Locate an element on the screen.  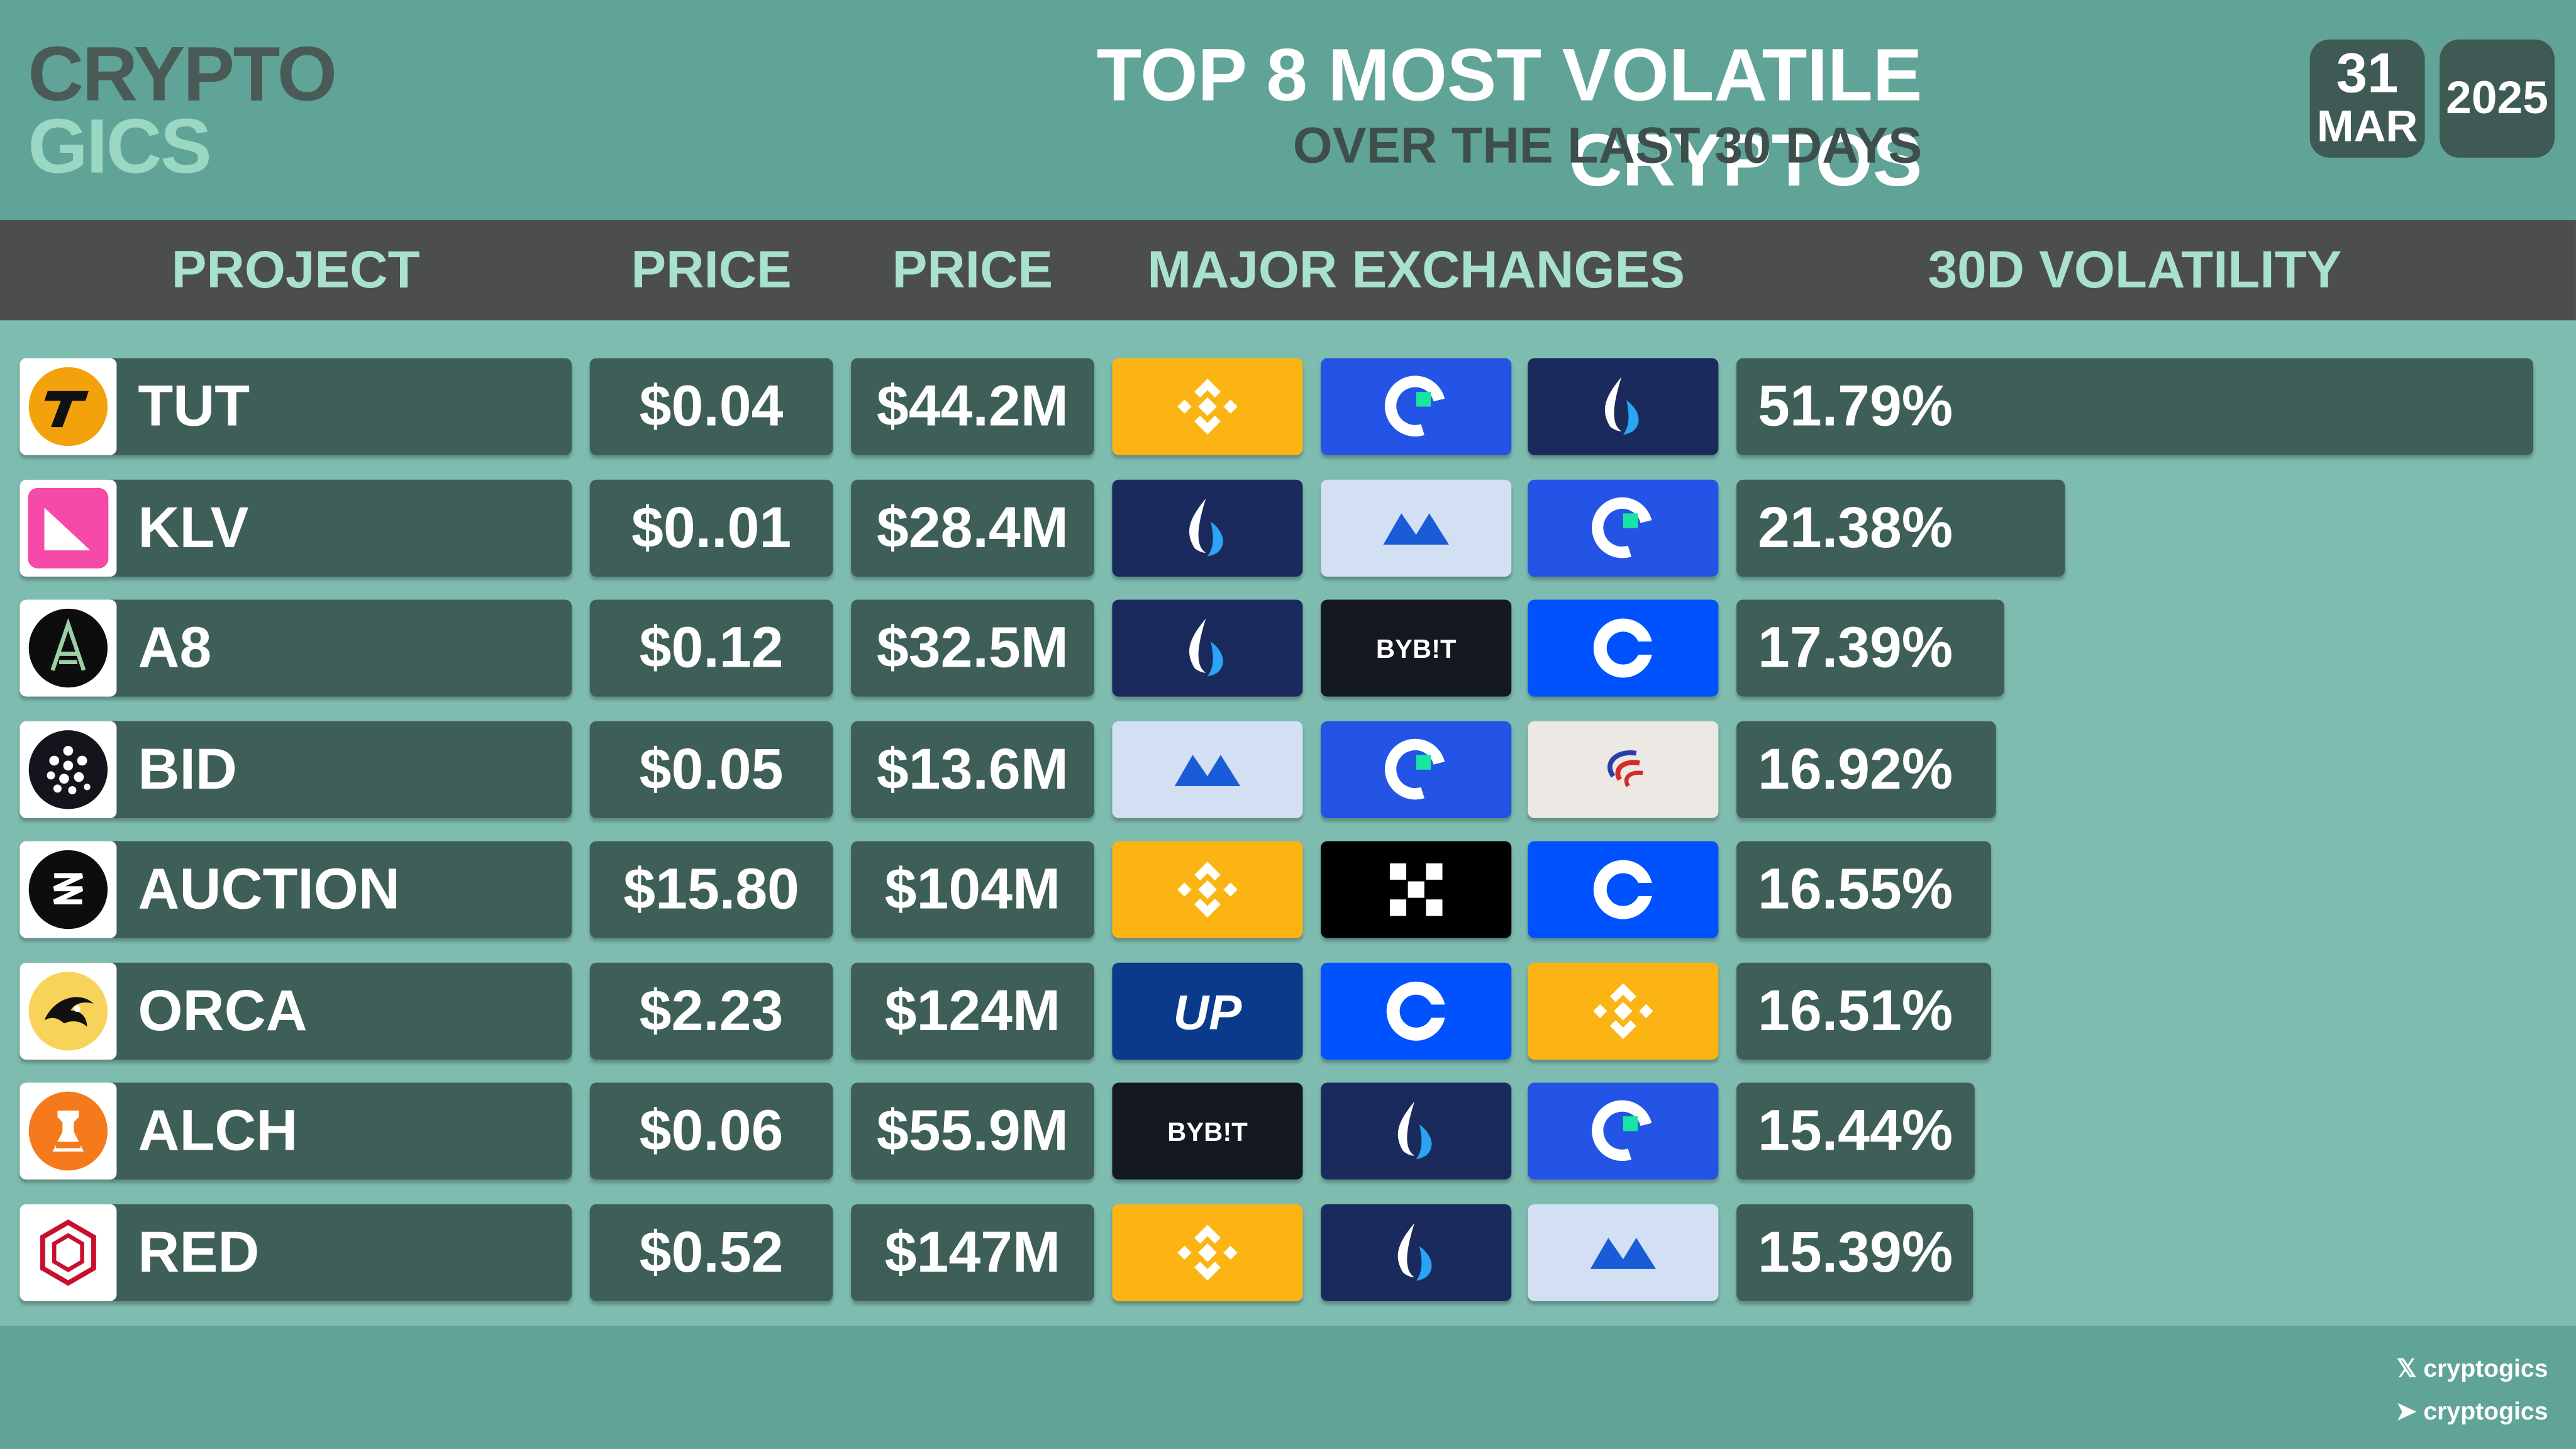
table-header is located at coordinates (1288, 270).